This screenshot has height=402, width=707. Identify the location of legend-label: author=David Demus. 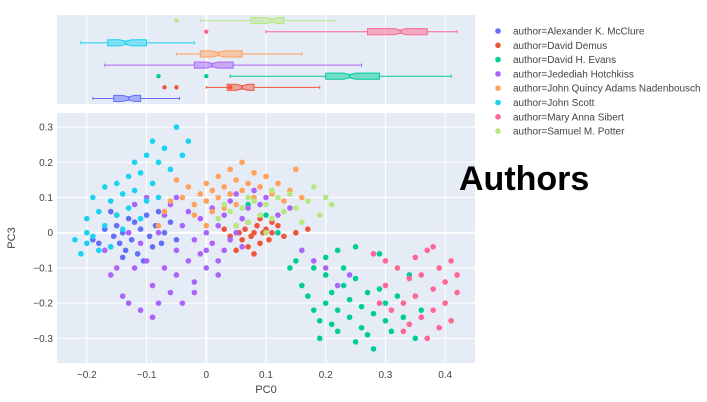
(560, 46).